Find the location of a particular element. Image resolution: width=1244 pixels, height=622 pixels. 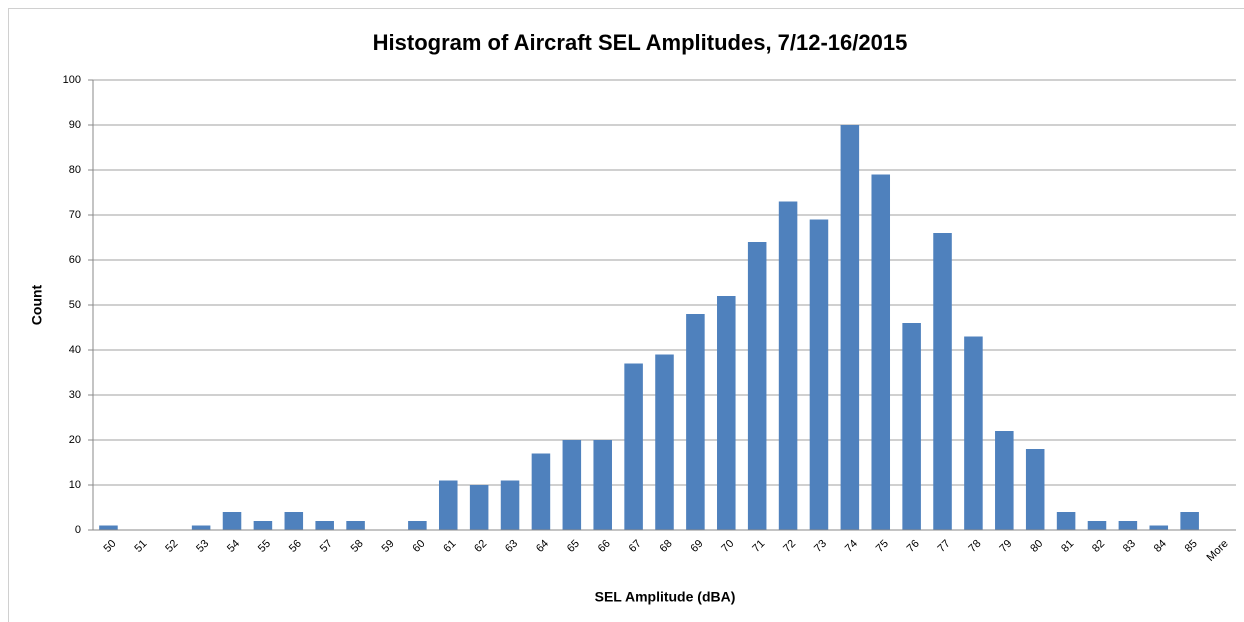

y-tick-label: 0 is located at coordinates (78, 530).